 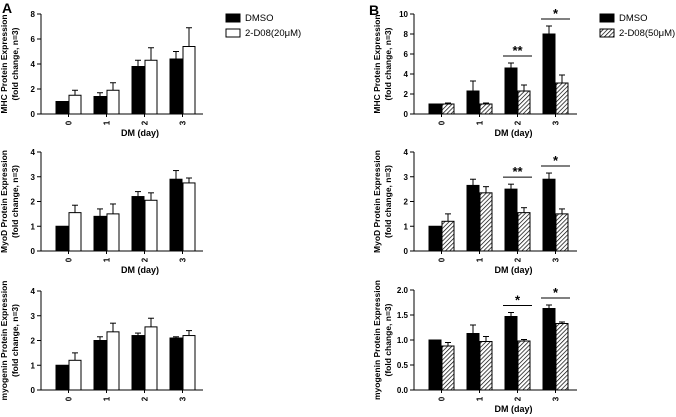 What do you see at coordinates (259, 18) in the screenshot?
I see `legend-a-dmso-label: DMSO` at bounding box center [259, 18].